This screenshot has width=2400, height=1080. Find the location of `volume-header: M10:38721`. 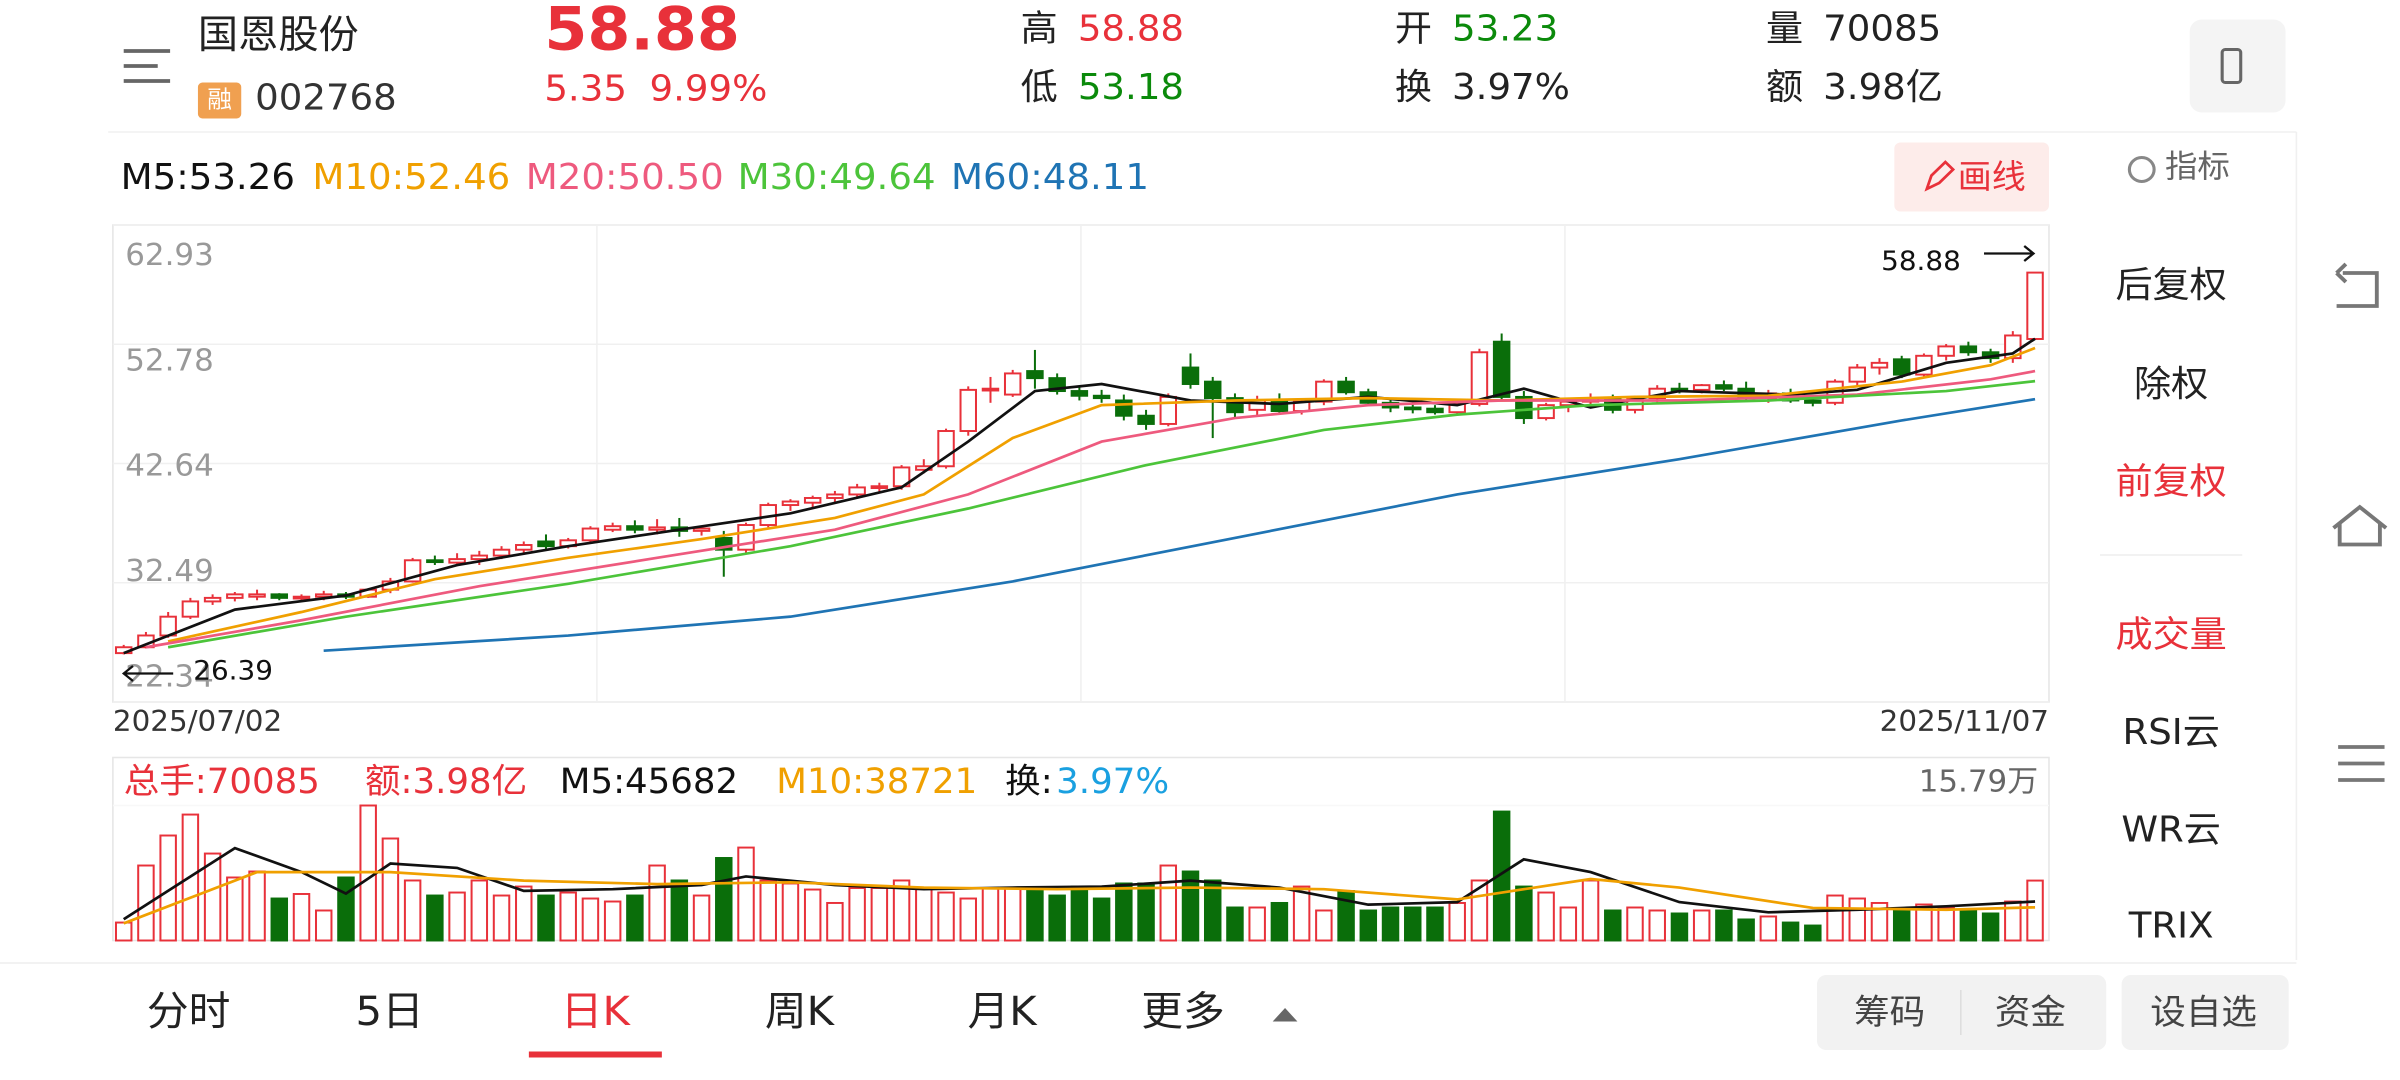

volume-header: M10:38721 is located at coordinates (876, 781).